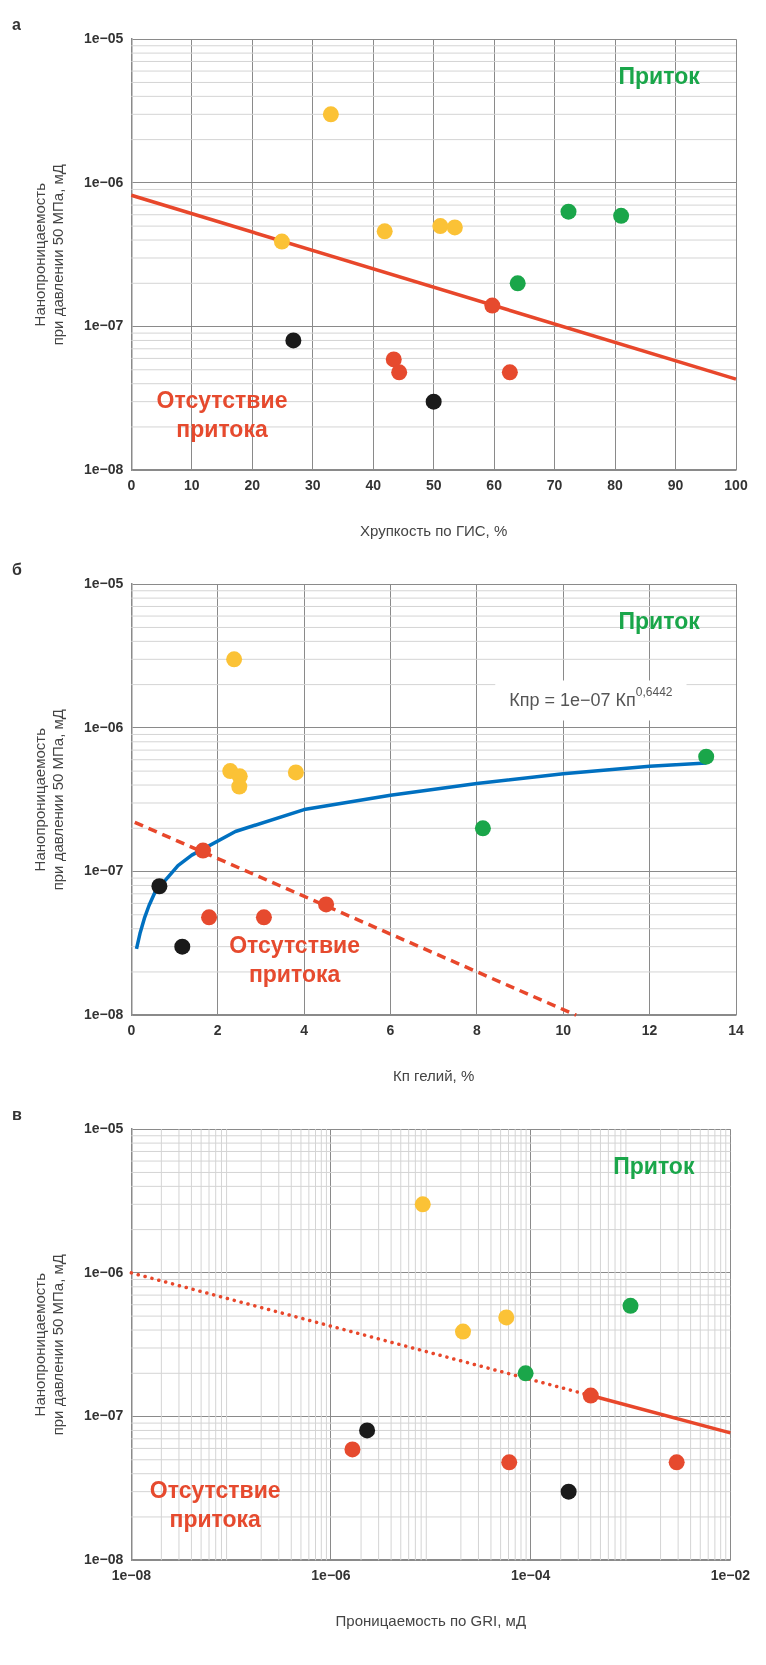  Describe the element at coordinates (649, 1030) in the screenshot. I see `x-tick-label: 12` at that location.